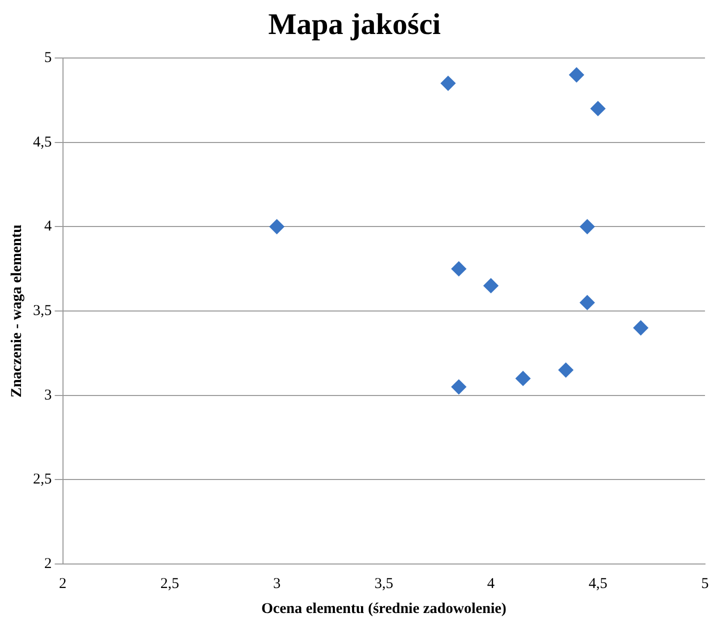  Describe the element at coordinates (48, 58) in the screenshot. I see `y-tick-label: 5` at that location.